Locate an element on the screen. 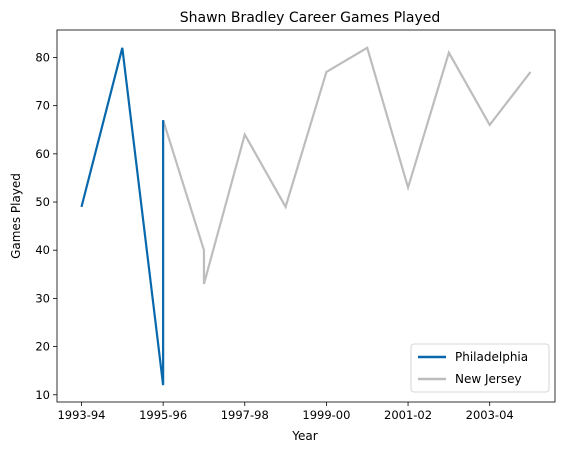 The height and width of the screenshot is (453, 566). x-tick-label: 1997-98 is located at coordinates (245, 415).